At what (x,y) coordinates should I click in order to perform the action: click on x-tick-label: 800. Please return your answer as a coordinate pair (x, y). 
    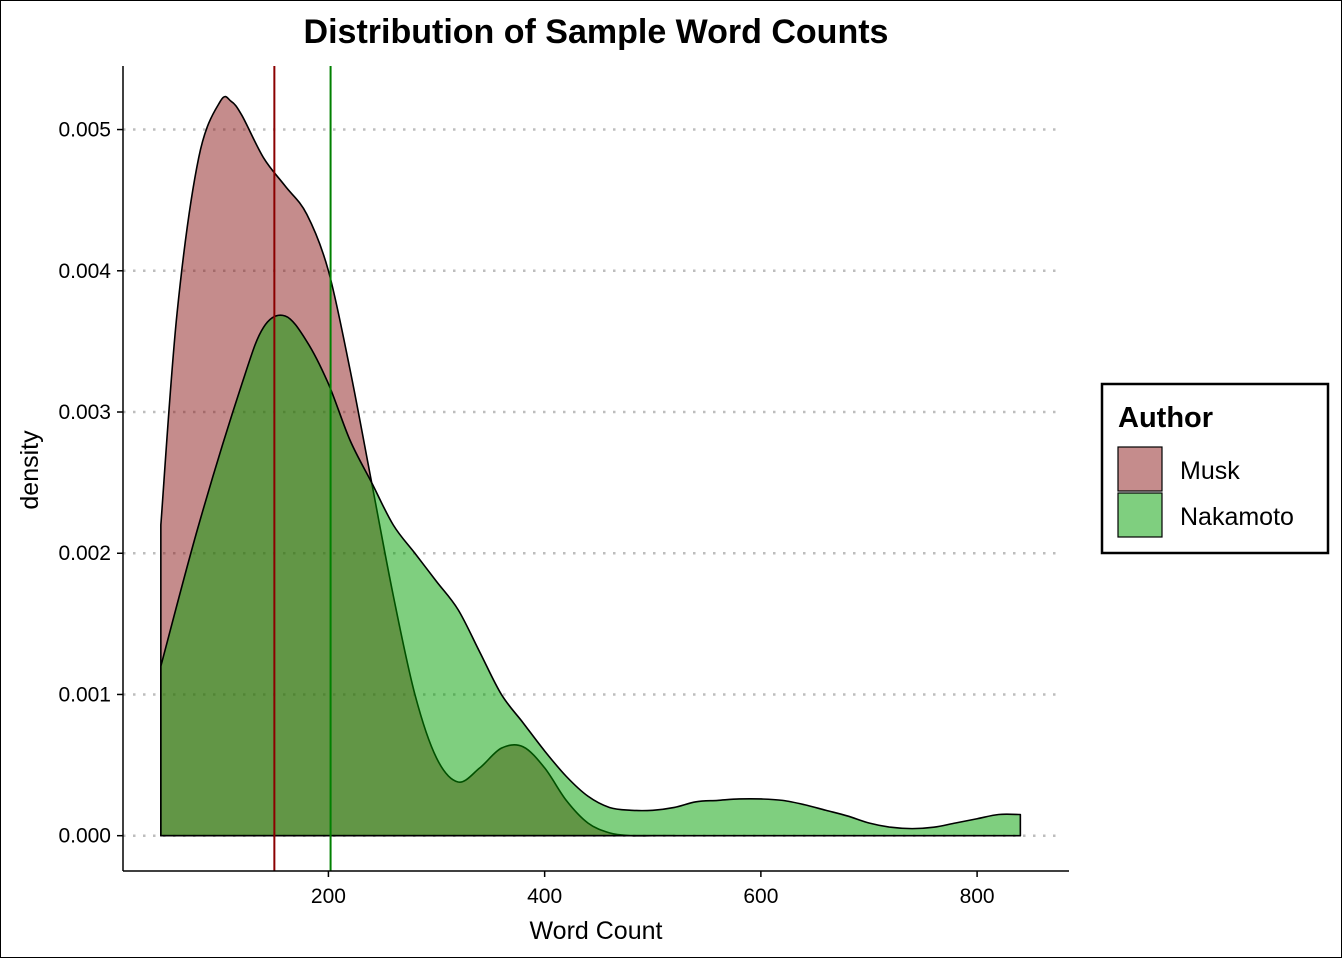
    Looking at the image, I should click on (977, 896).